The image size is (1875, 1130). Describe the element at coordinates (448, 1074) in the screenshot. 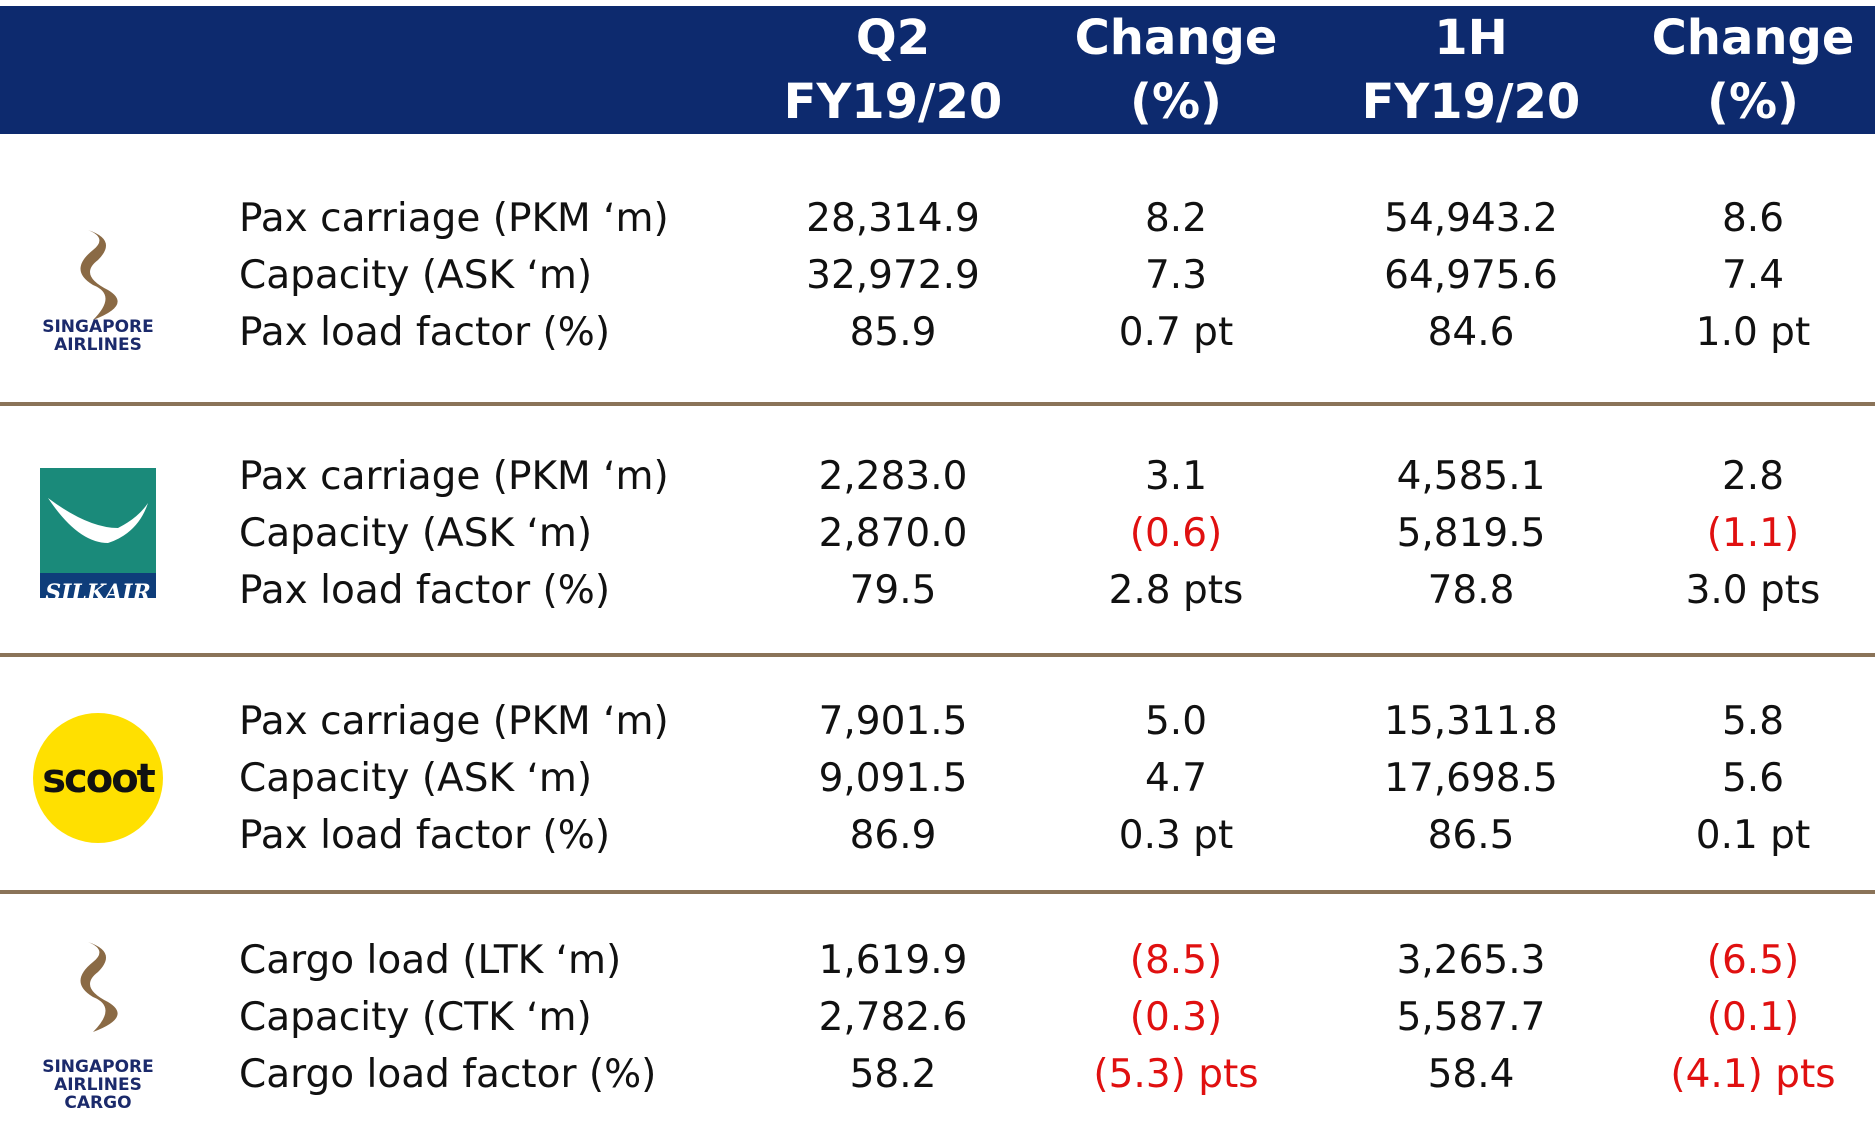

I see `row-label: Cargo load factor (%)` at that location.